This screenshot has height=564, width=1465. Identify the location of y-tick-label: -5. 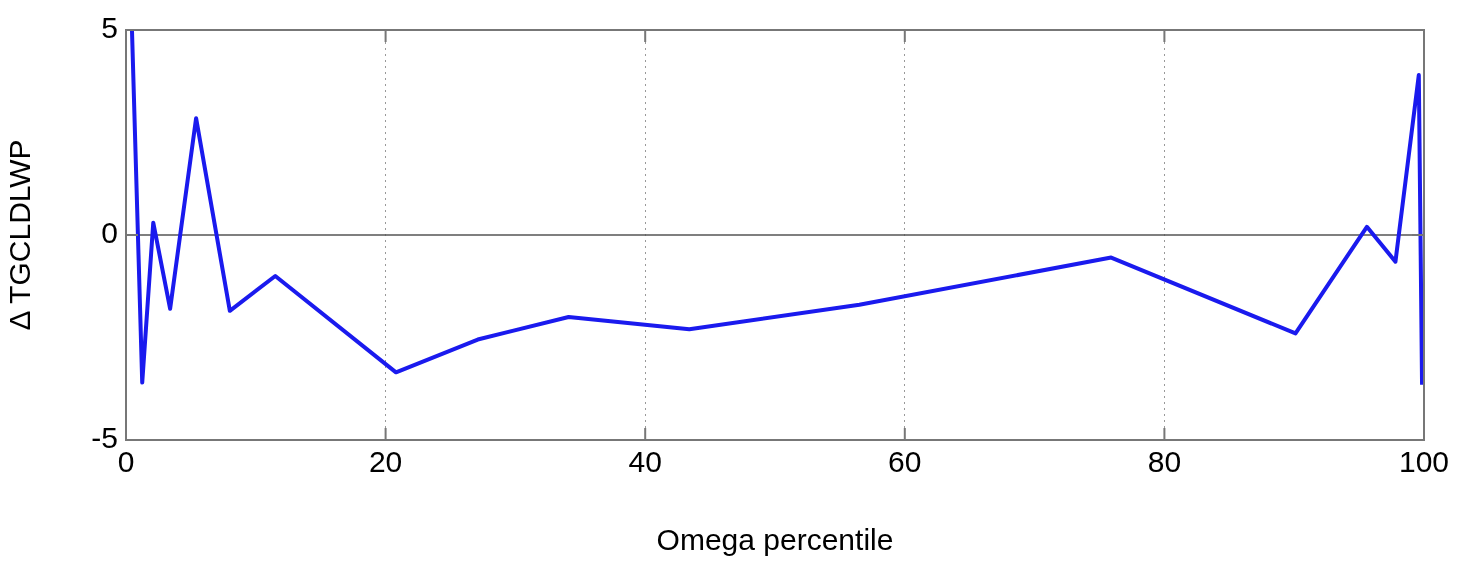
(104, 438).